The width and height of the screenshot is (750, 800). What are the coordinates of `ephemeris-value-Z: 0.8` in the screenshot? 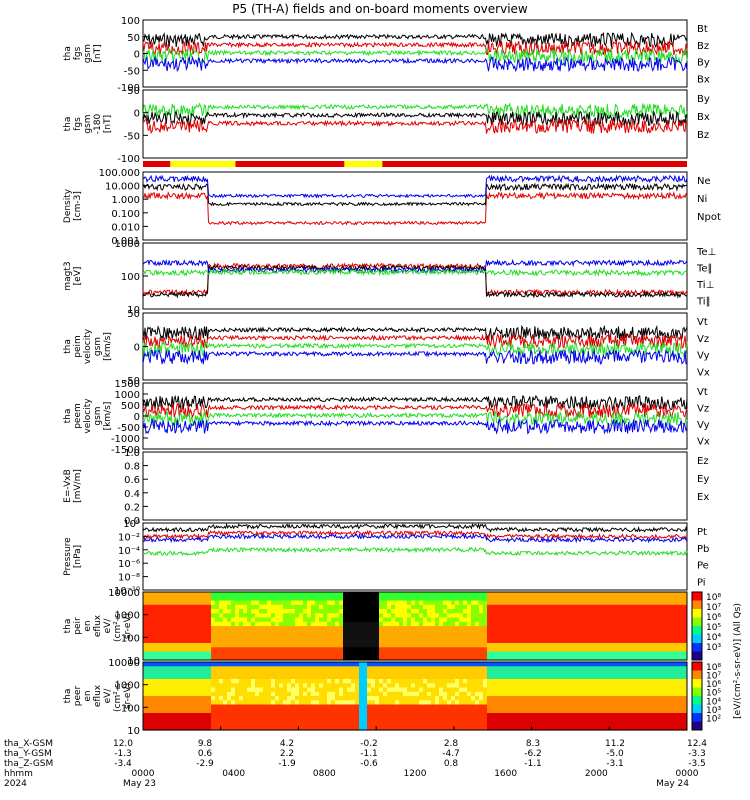 It's located at (451, 764).